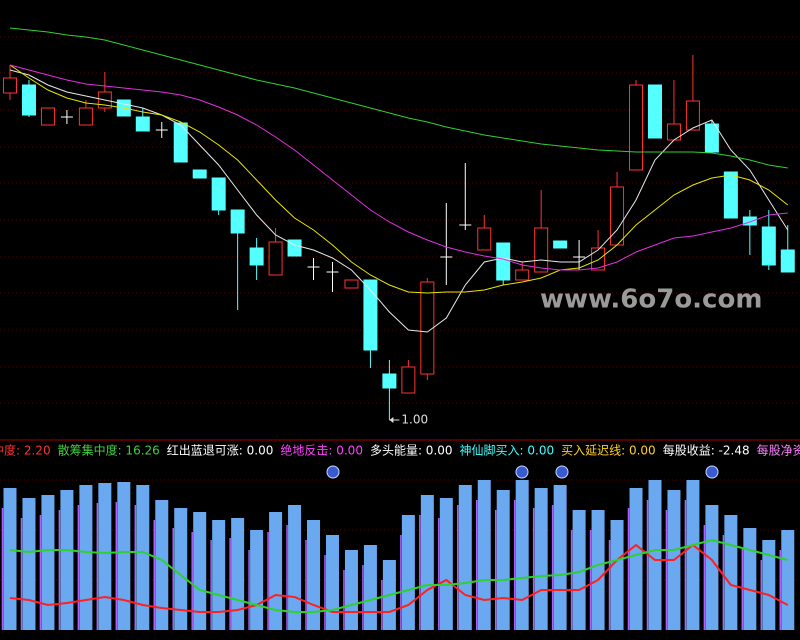  Describe the element at coordinates (414, 420) in the screenshot. I see `annotation: 1.00` at that location.